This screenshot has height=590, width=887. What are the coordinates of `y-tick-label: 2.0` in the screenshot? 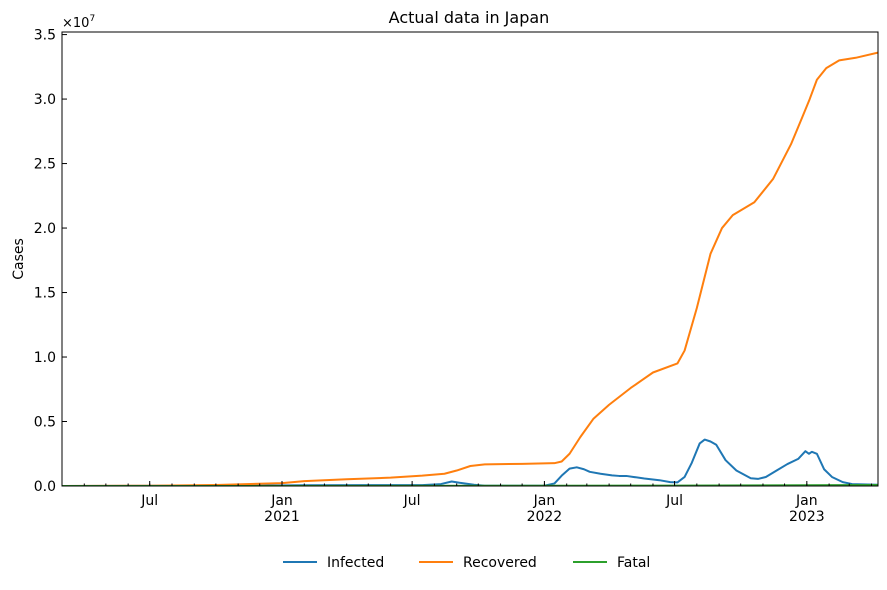 It's located at (45, 229).